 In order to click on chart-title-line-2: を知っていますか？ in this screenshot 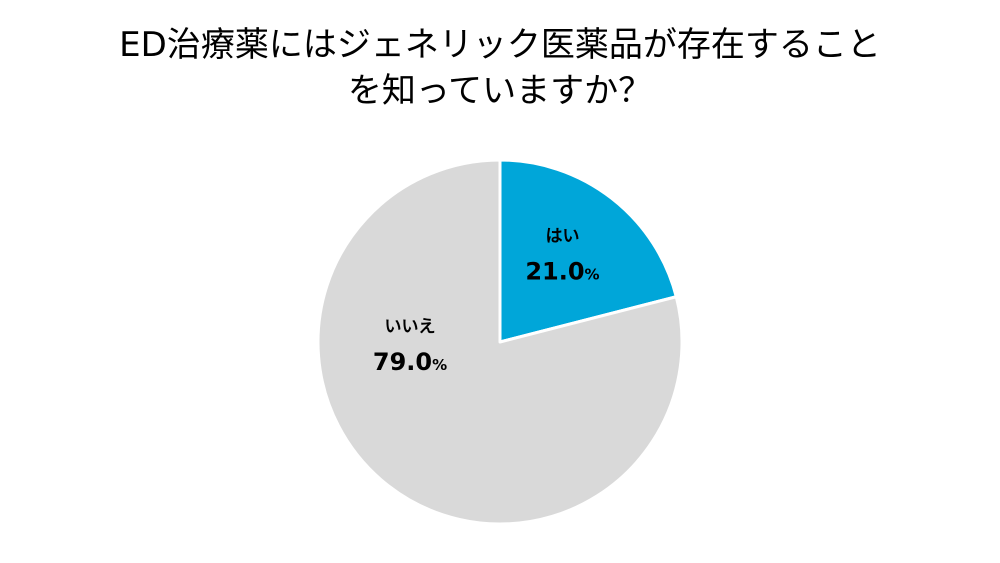, I will do `click(500, 91)`.